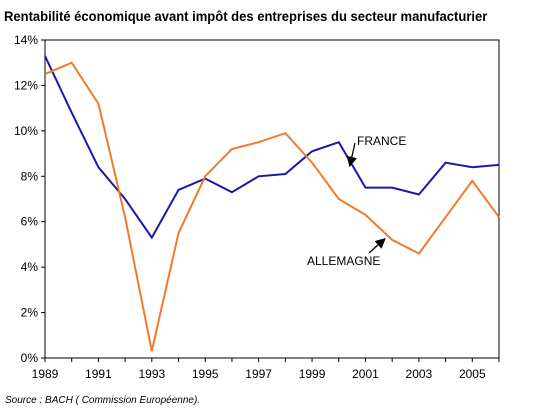 This screenshot has height=413, width=534. Describe the element at coordinates (26, 131) in the screenshot. I see `y-tick-label: 10%` at that location.